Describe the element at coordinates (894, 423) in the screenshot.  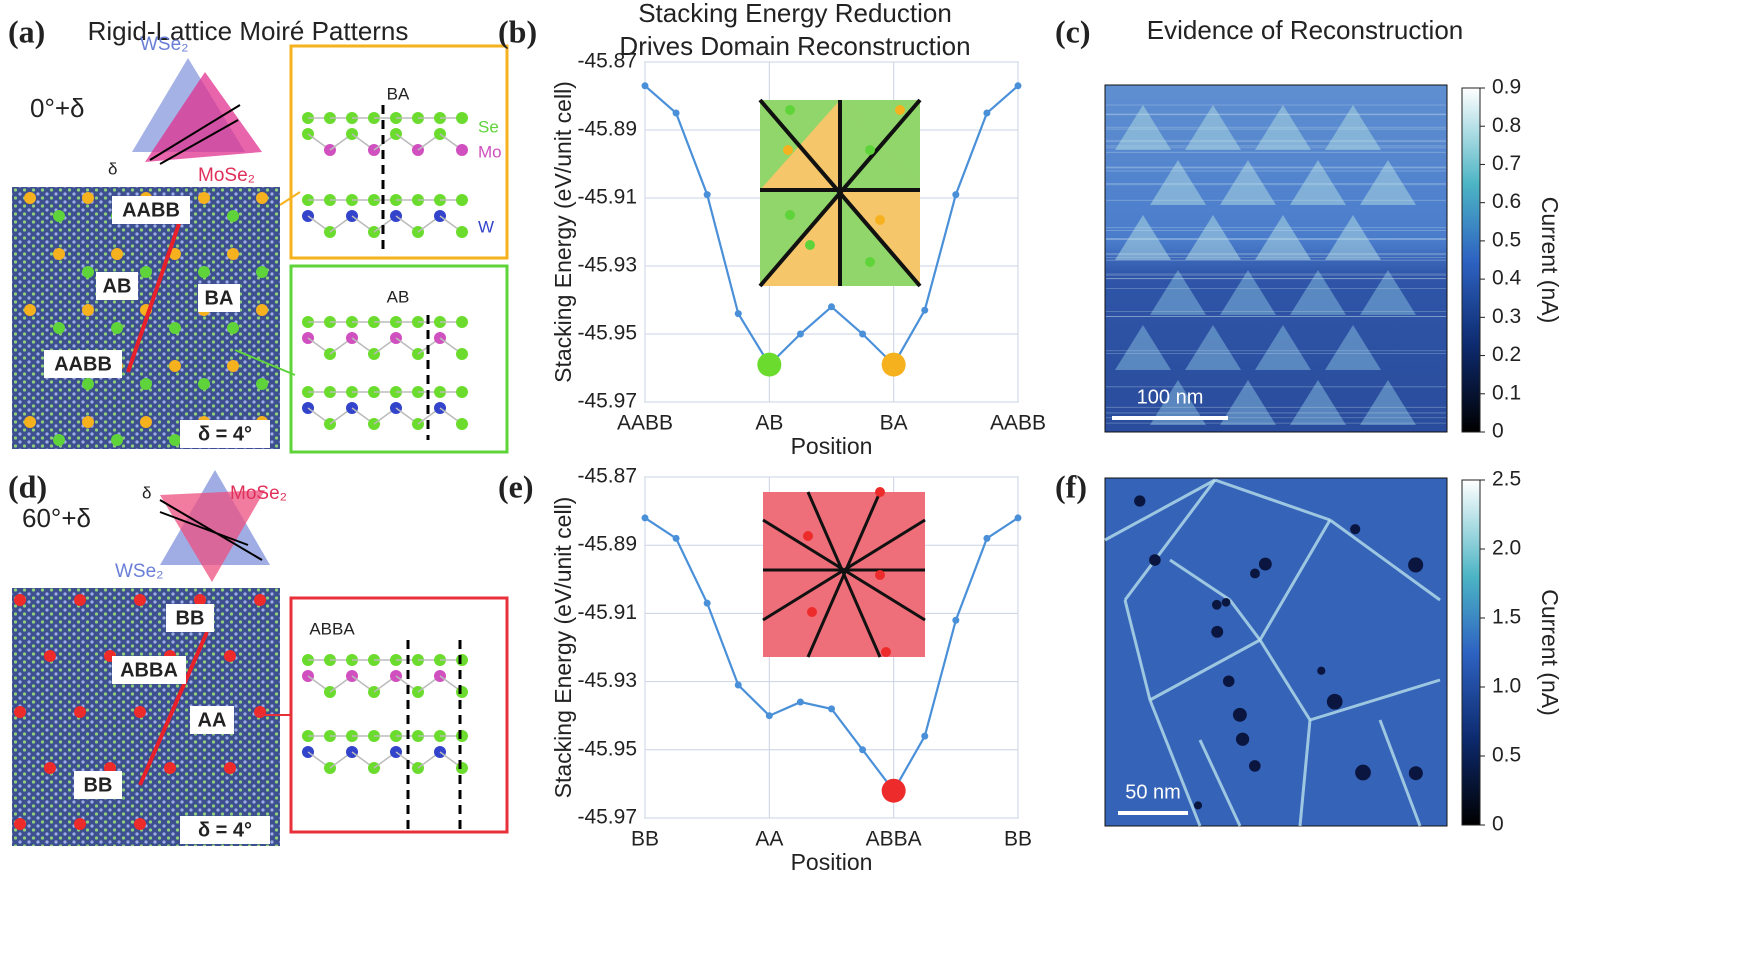
I see `x-tick-label: BA` at that location.